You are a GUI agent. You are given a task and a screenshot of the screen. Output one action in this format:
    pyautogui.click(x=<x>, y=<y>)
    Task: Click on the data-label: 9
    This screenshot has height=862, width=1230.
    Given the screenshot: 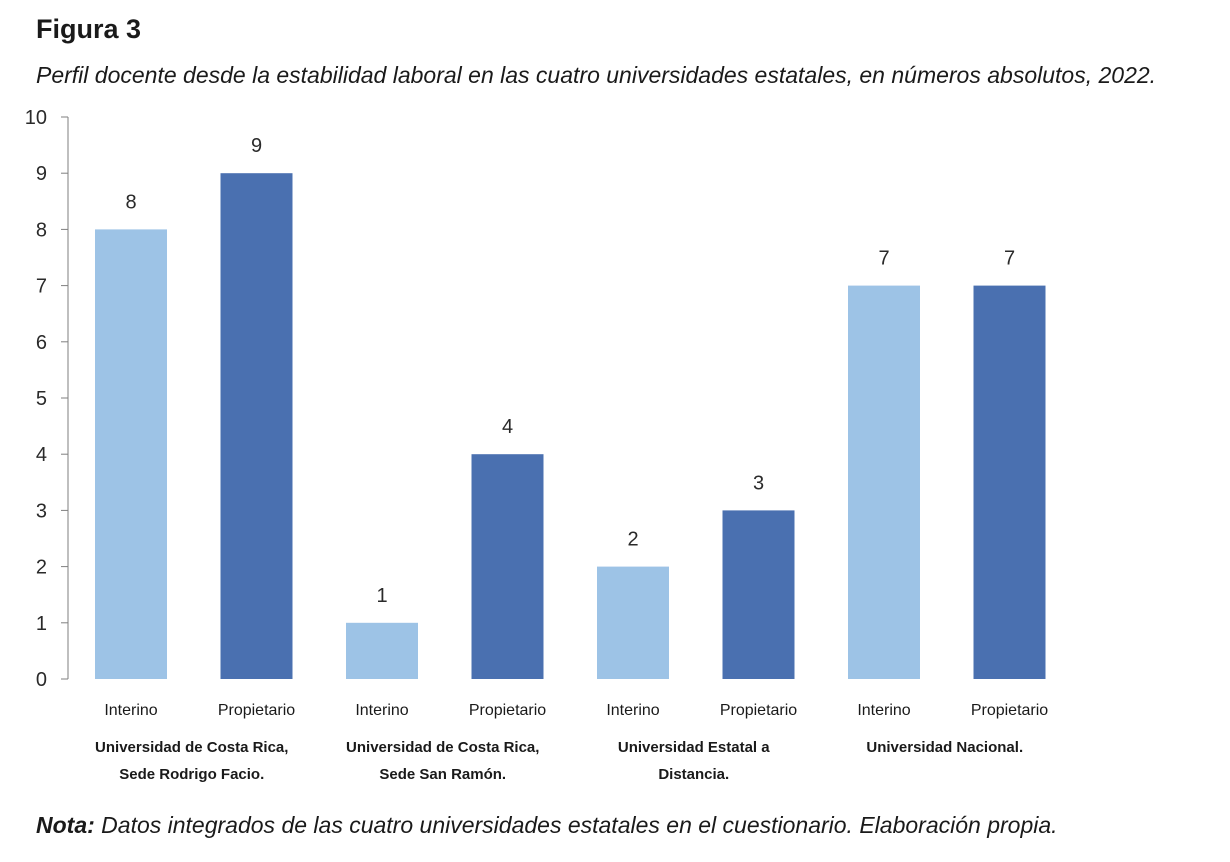 What is the action you would take?
    pyautogui.click(x=256, y=146)
    